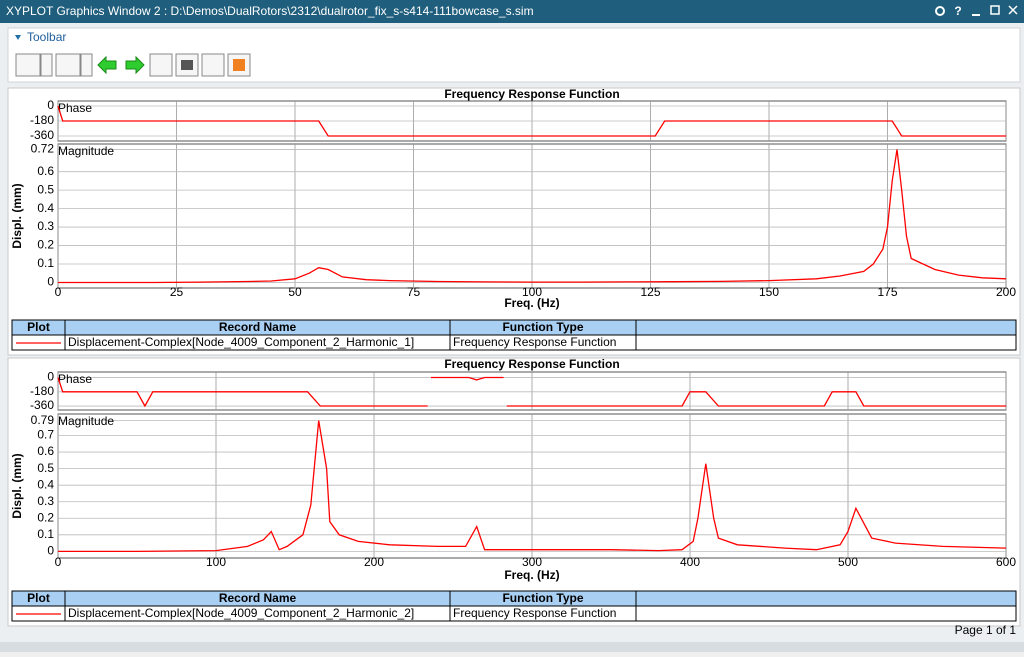 The width and height of the screenshot is (1024, 657). Describe the element at coordinates (650, 292) in the screenshot. I see `x-tick-label: 125` at that location.